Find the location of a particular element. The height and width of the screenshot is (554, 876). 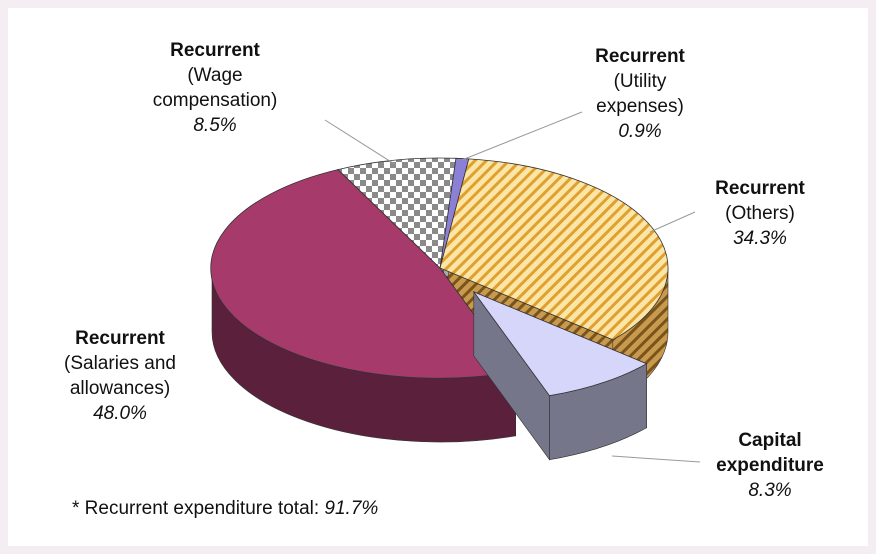

value-label: 34.3% is located at coordinates (760, 238).